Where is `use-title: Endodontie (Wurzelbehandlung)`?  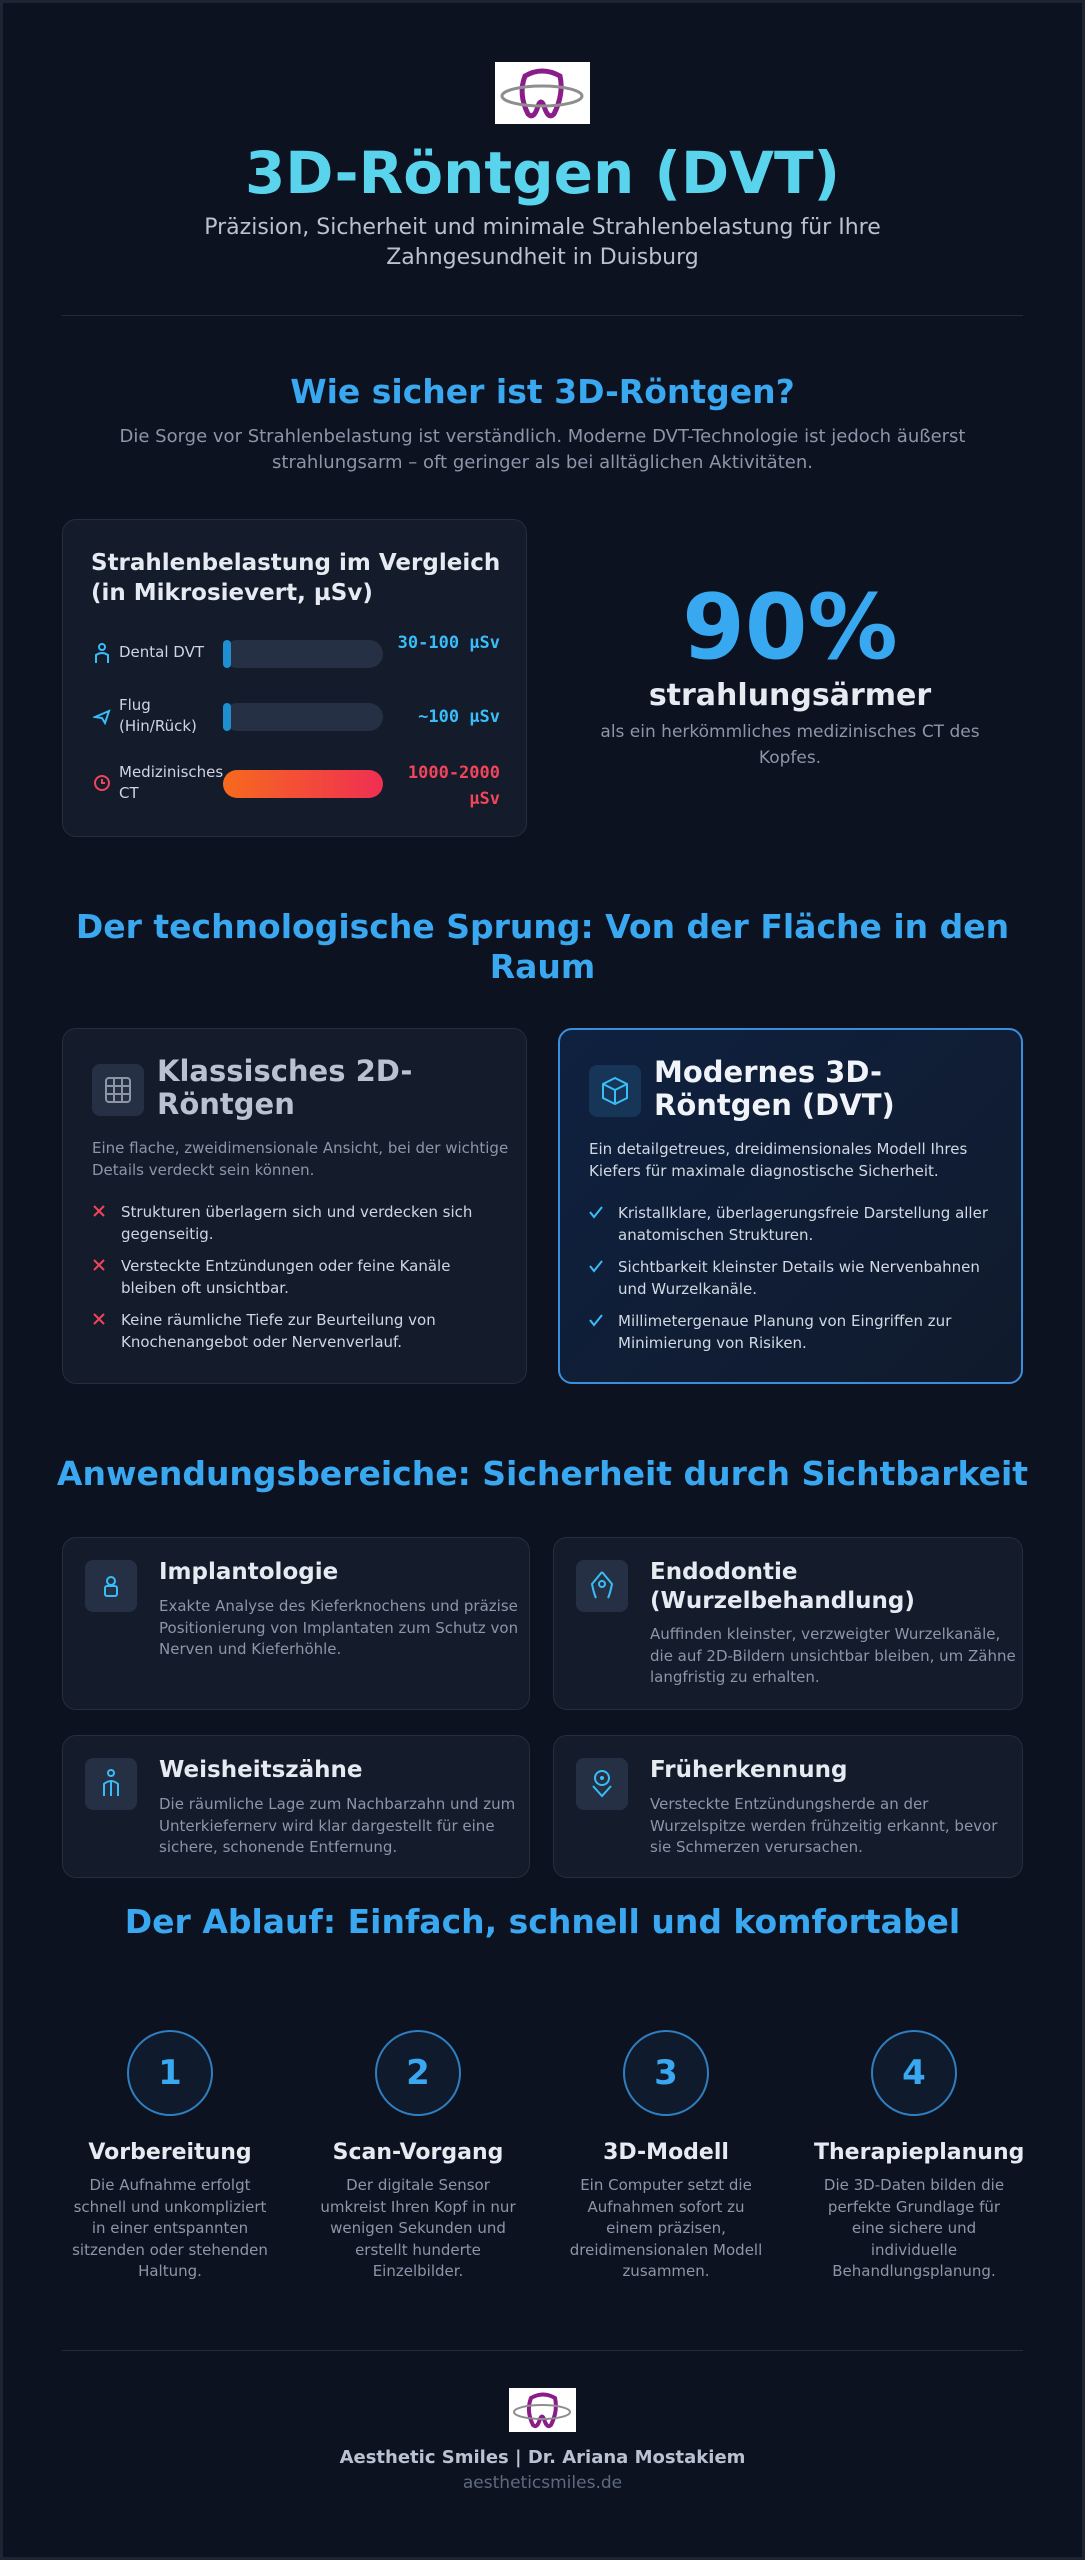 use-title: Endodontie (Wurzelbehandlung) is located at coordinates (782, 1586).